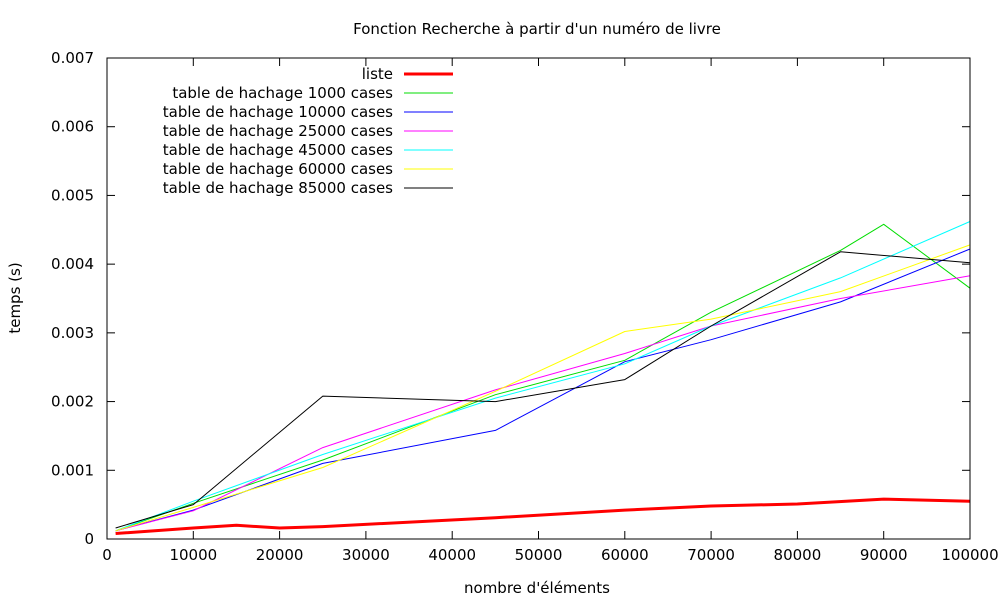  What do you see at coordinates (625, 555) in the screenshot?
I see `x-tick-label: 60000` at bounding box center [625, 555].